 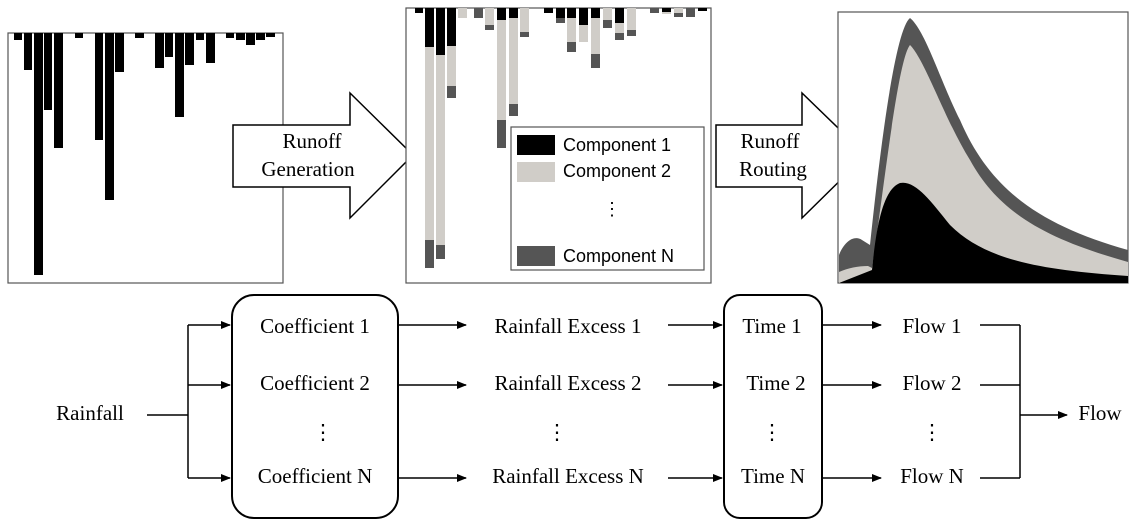 What do you see at coordinates (1100, 413) in the screenshot?
I see `output-label: Flow` at bounding box center [1100, 413].